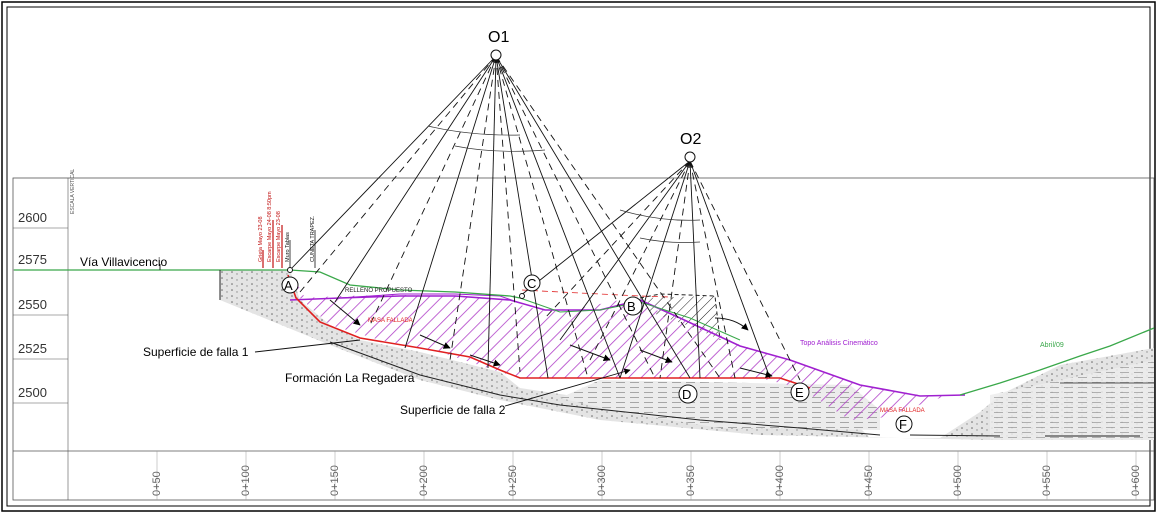 Image resolution: width=1157 pixels, height=518 pixels. I want to click on station-ticks, so click(646, 475).